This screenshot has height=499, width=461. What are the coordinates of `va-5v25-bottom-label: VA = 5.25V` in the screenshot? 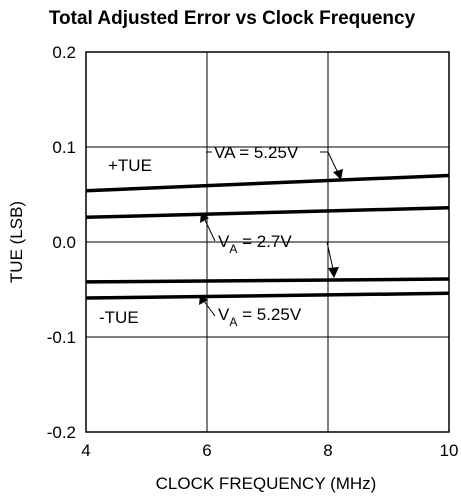 It's located at (260, 317).